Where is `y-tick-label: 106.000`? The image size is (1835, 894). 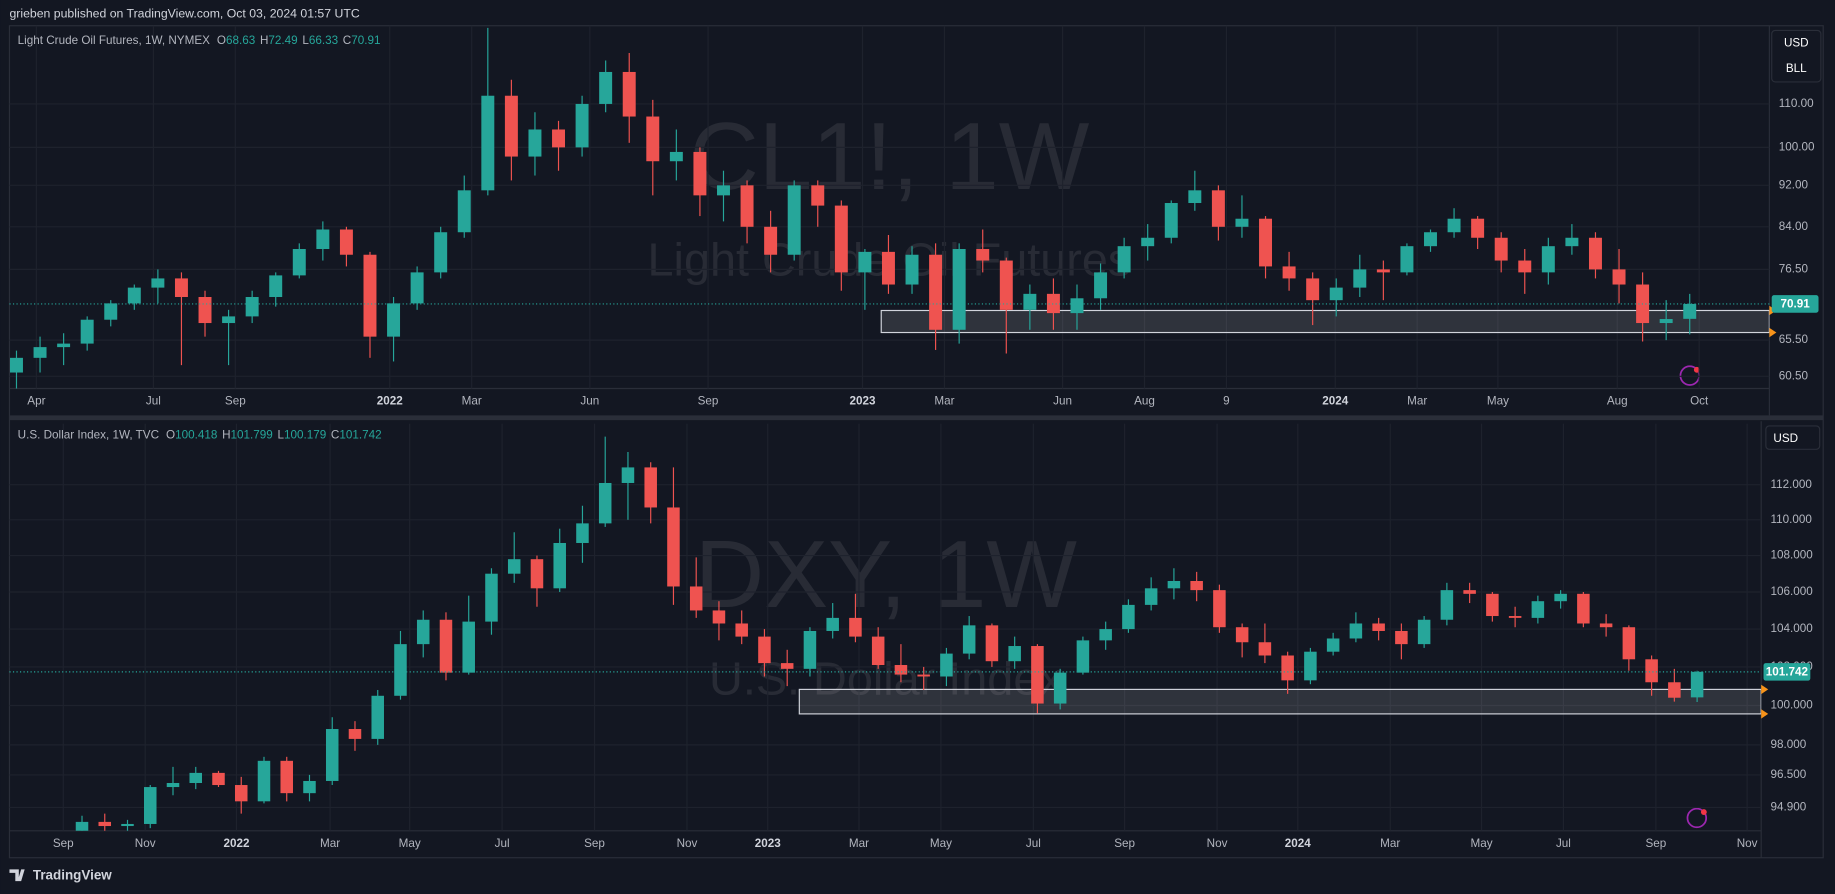 y-tick-label: 106.000 is located at coordinates (1792, 591).